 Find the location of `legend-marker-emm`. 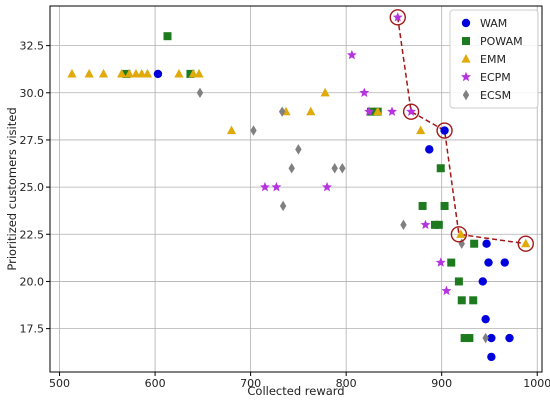

legend-marker-emm is located at coordinates (466, 58).